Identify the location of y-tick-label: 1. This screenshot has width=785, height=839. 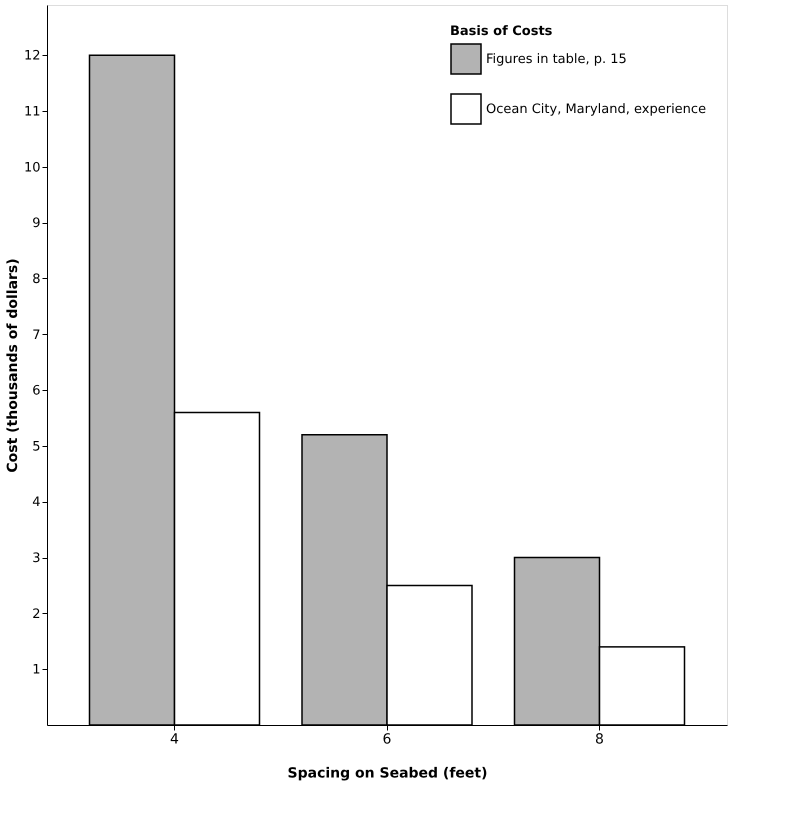
(36, 670).